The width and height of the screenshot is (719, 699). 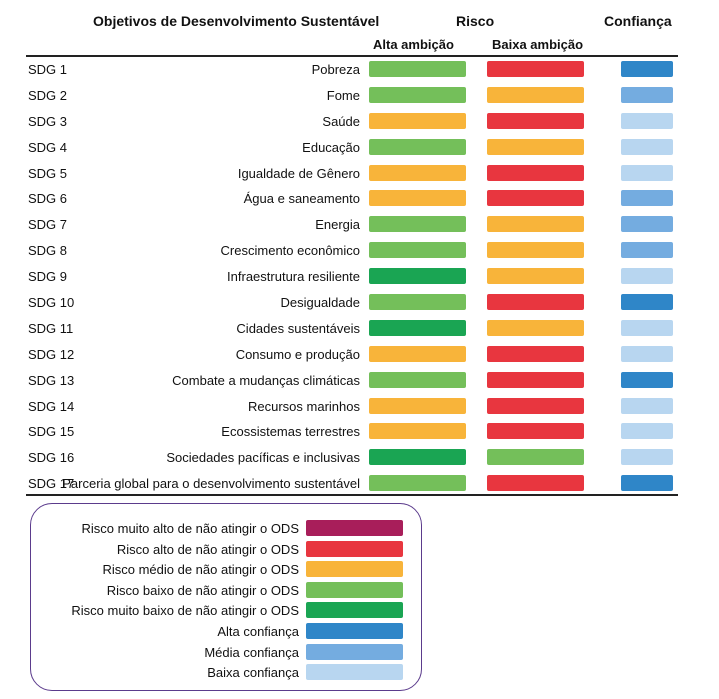 What do you see at coordinates (352, 56) in the screenshot?
I see `header-rule` at bounding box center [352, 56].